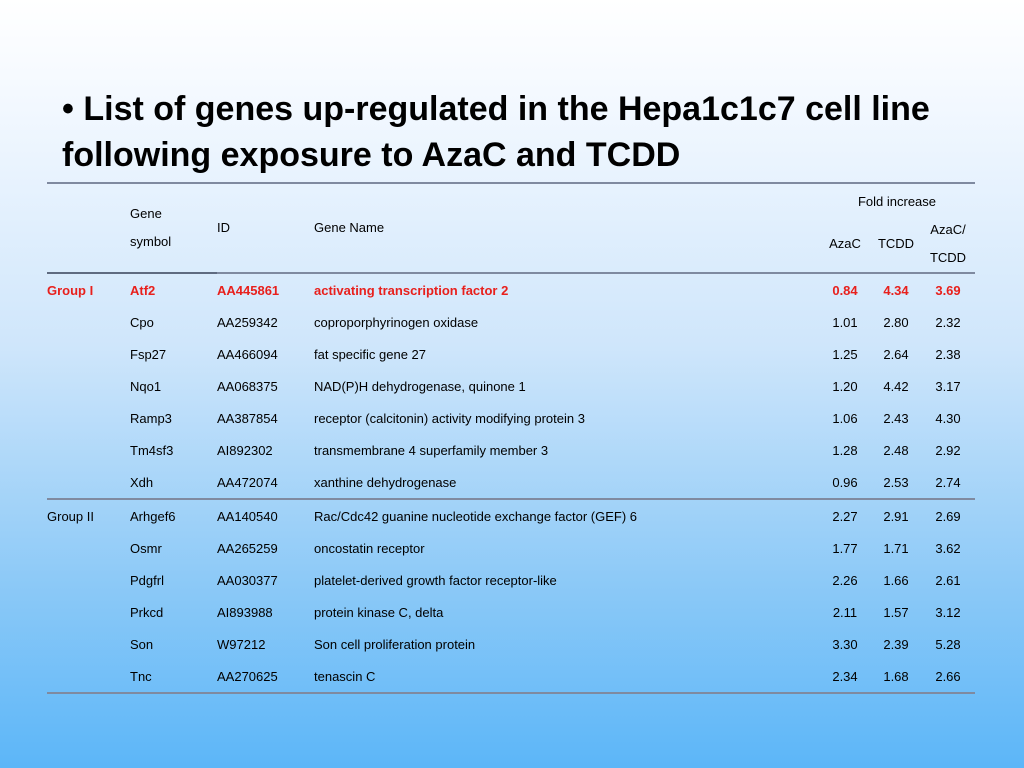  I want to click on gene-name-cell: tenascin C, so click(345, 676).